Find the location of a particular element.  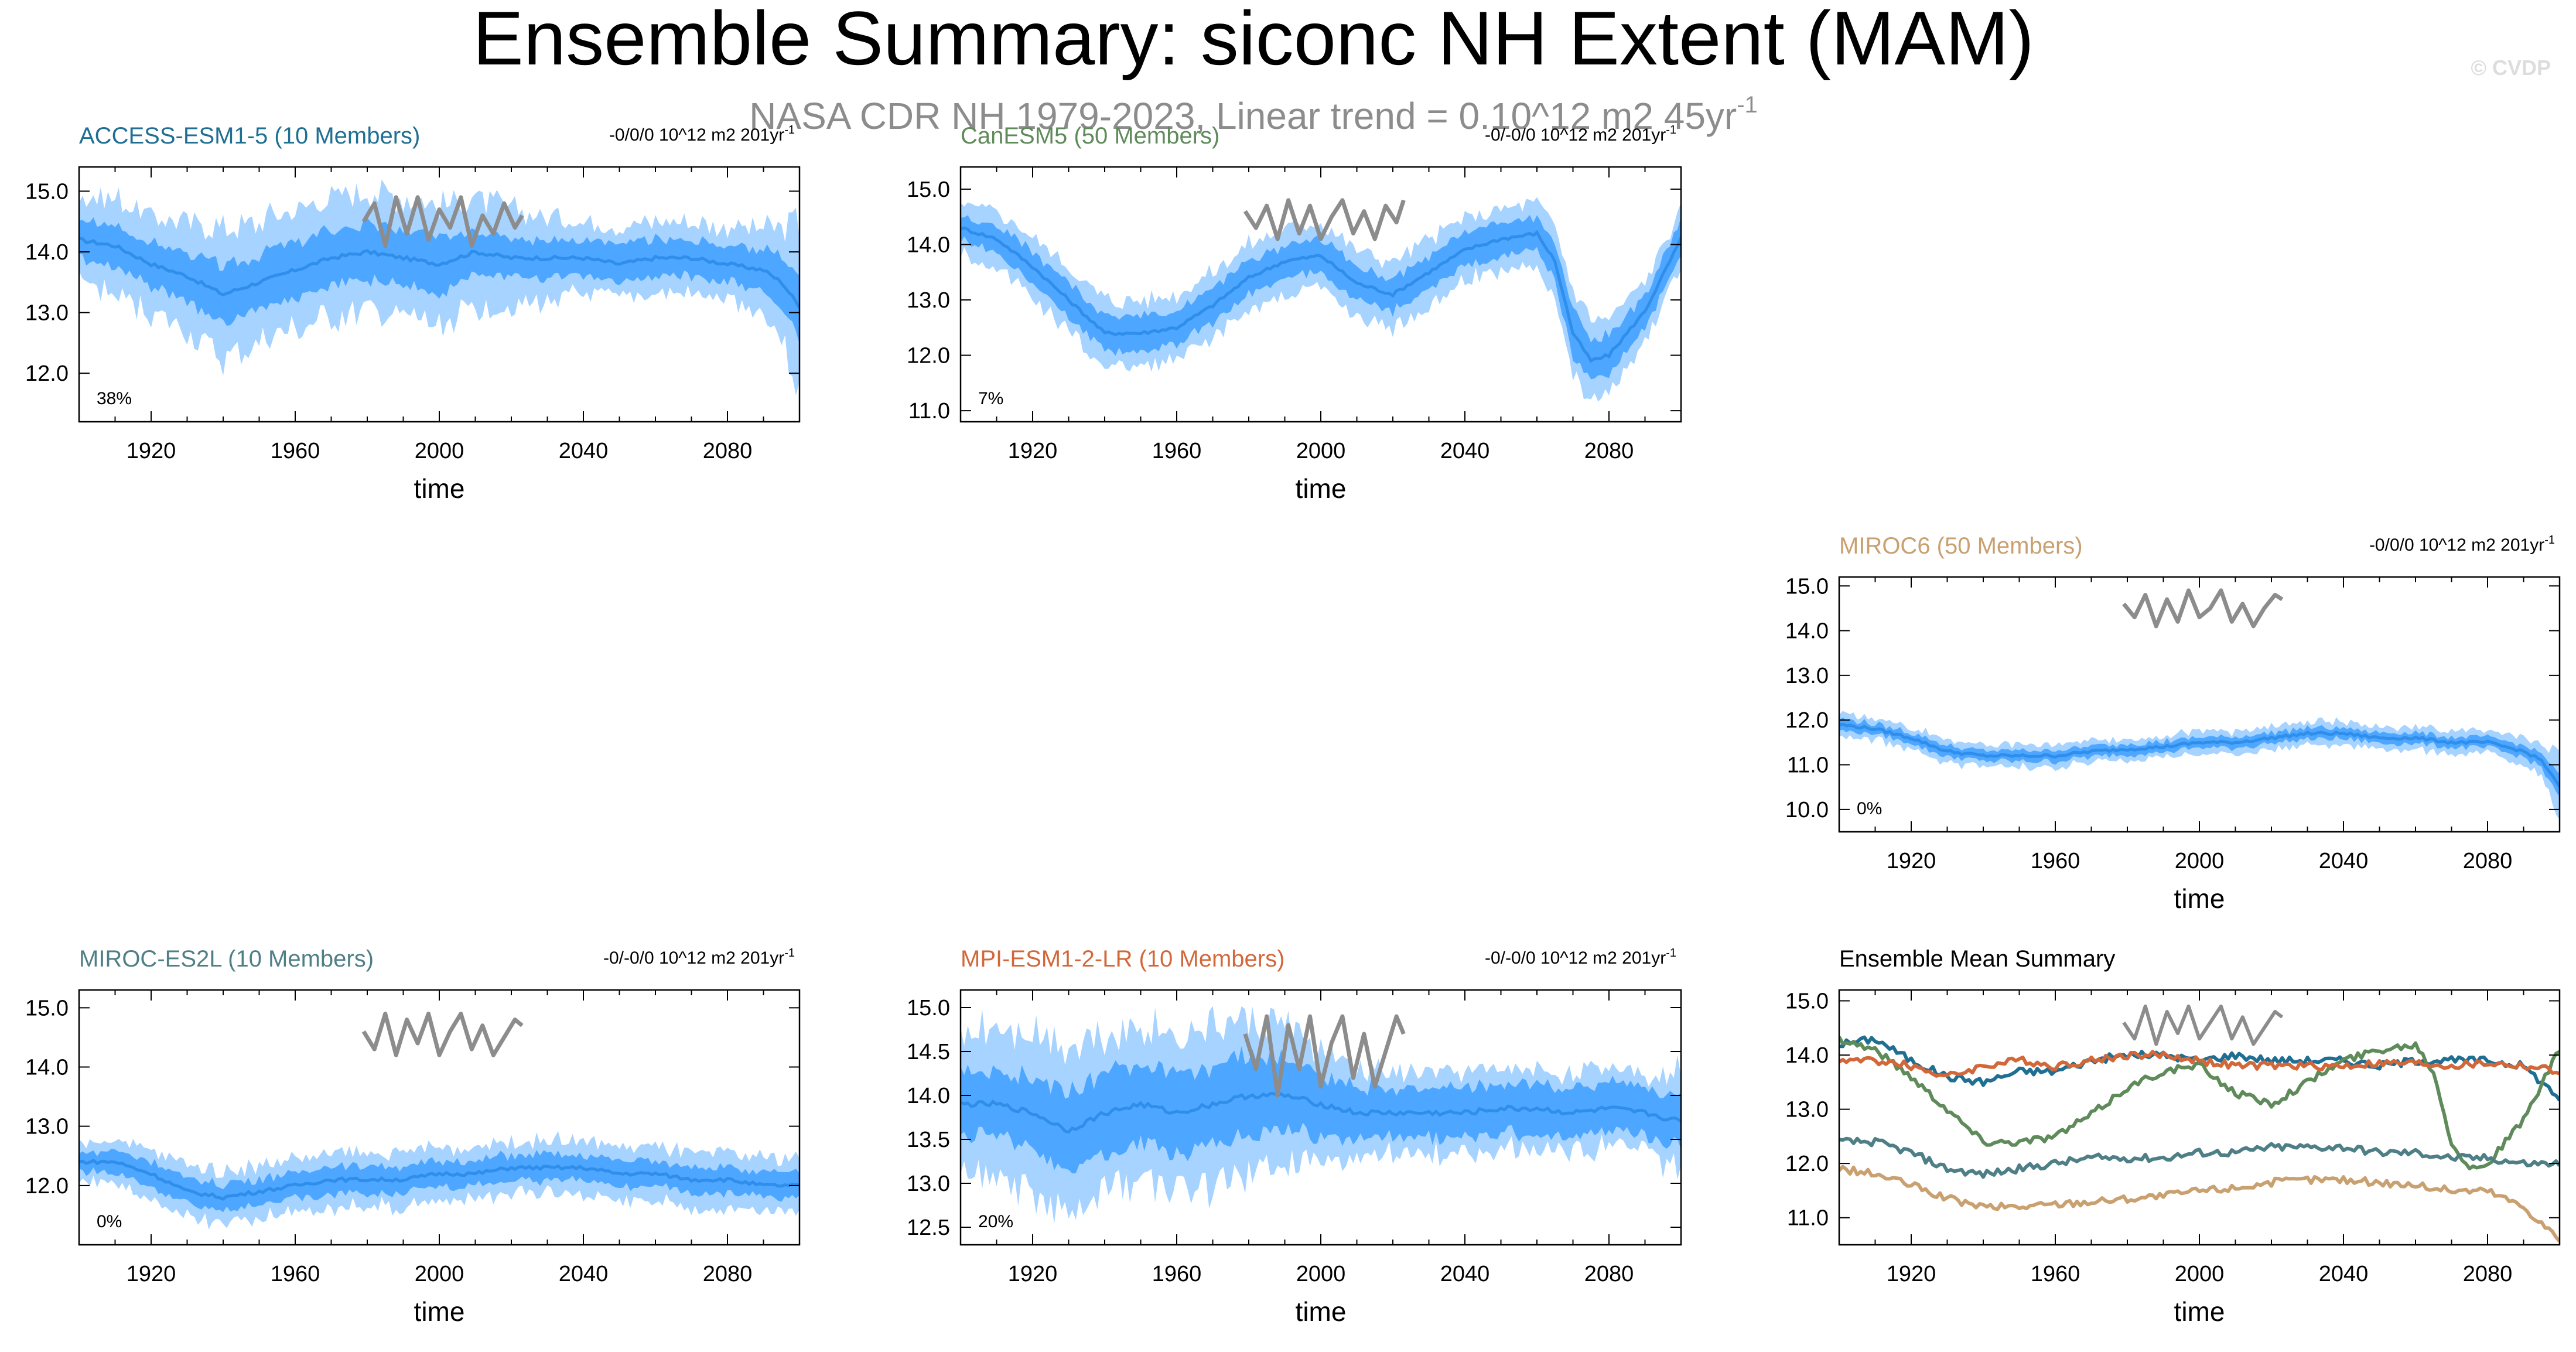

trend-label-text: -0/0/0 10^12 m2 201yr is located at coordinates (2456, 545).